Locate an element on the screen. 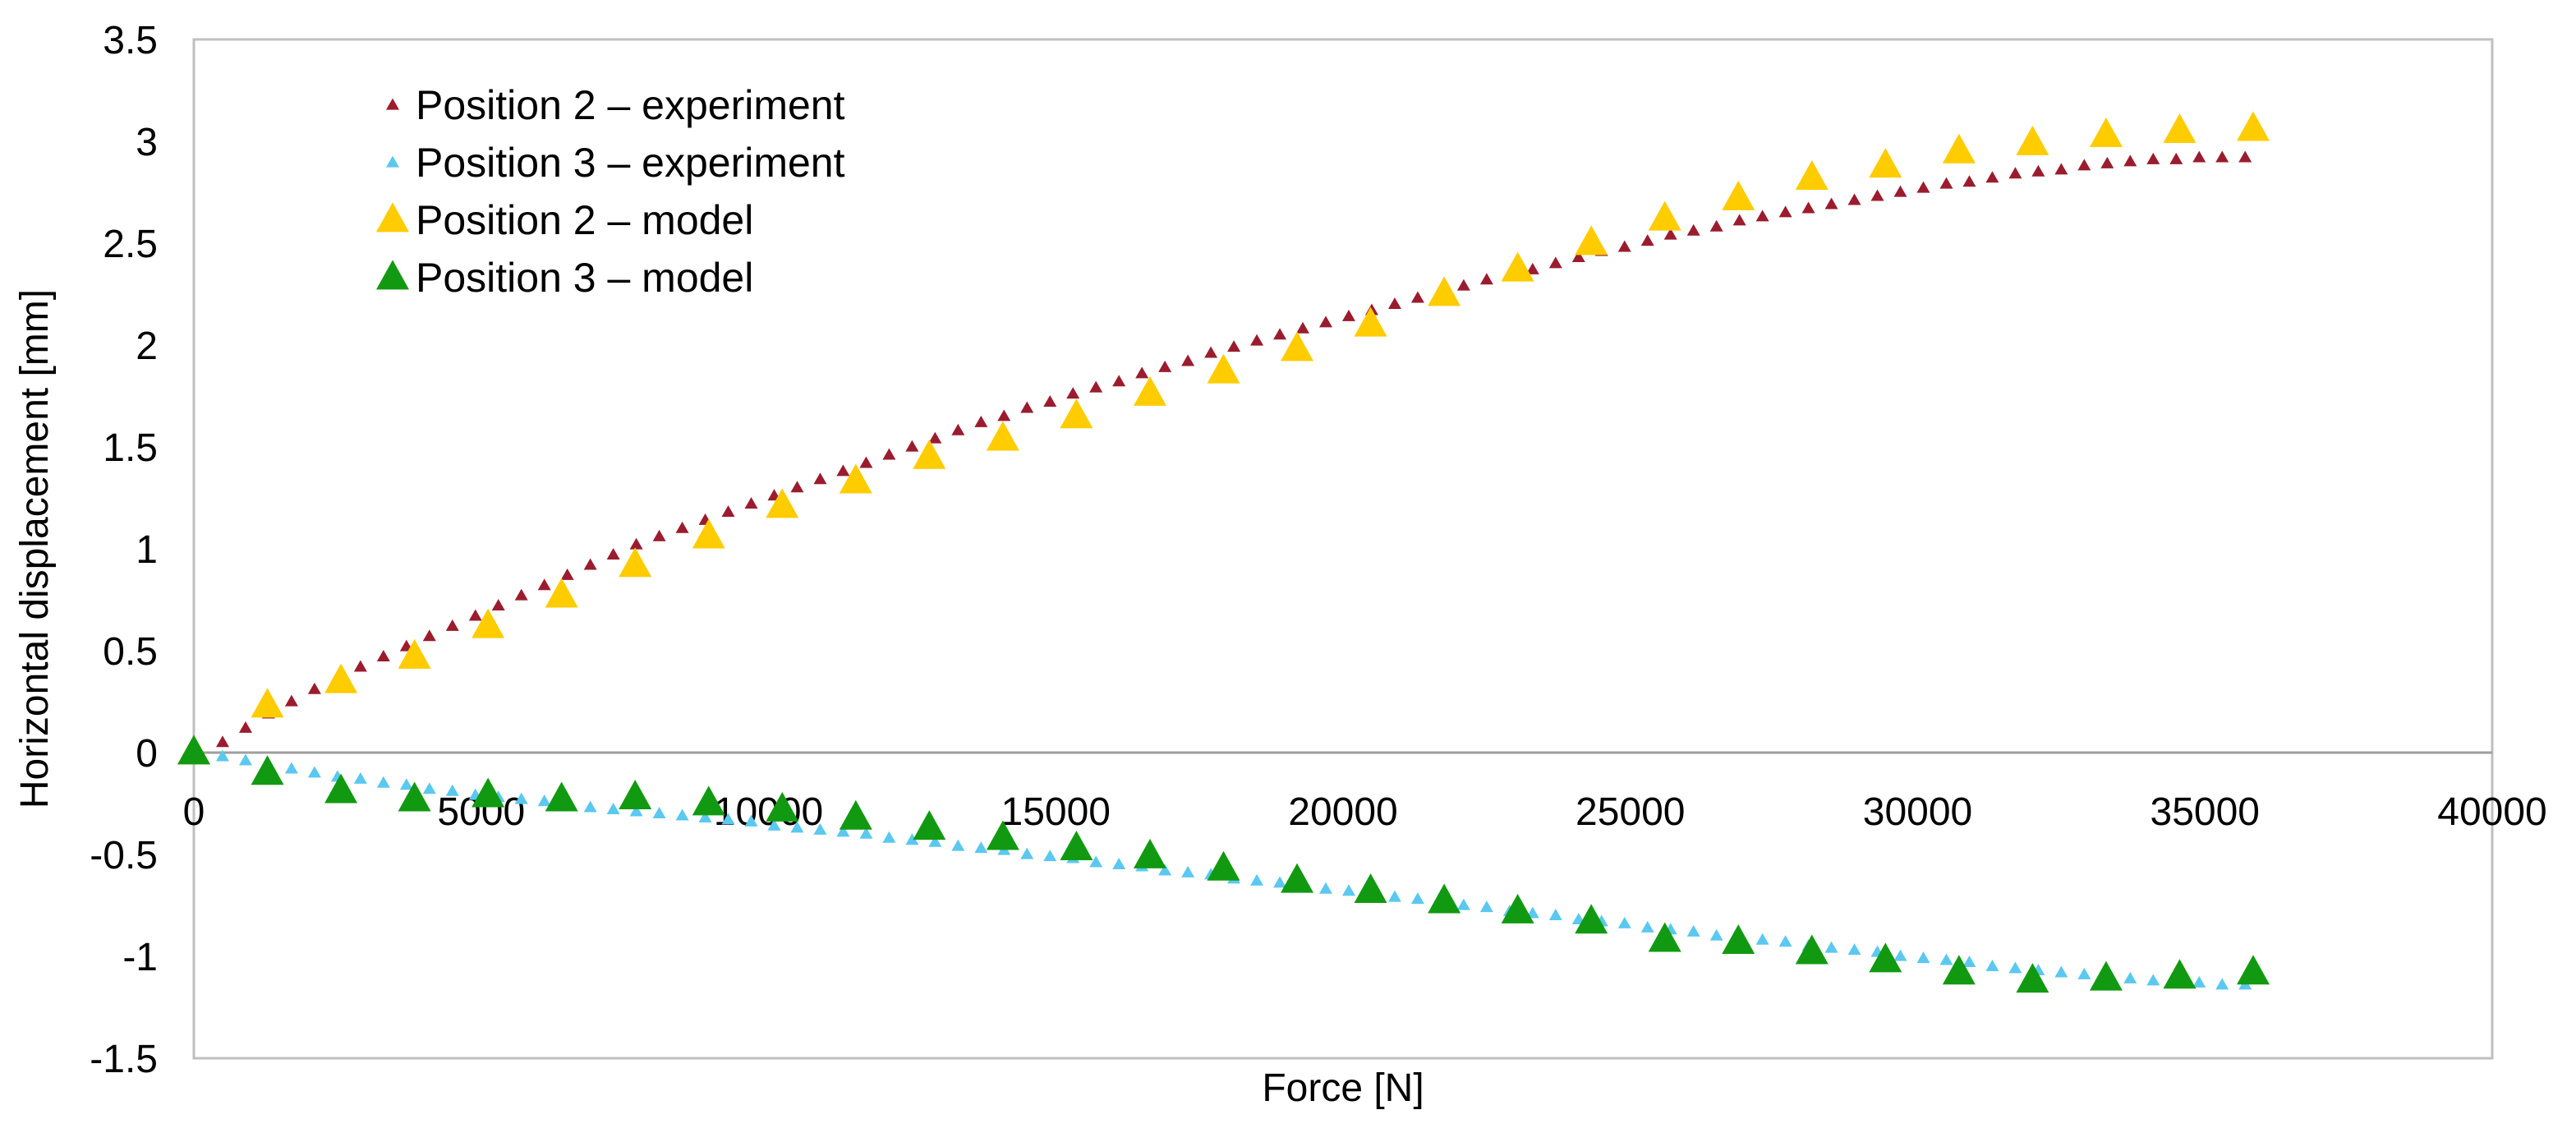 The image size is (2576, 1133). x-tick-label: 15000 is located at coordinates (1056, 812).